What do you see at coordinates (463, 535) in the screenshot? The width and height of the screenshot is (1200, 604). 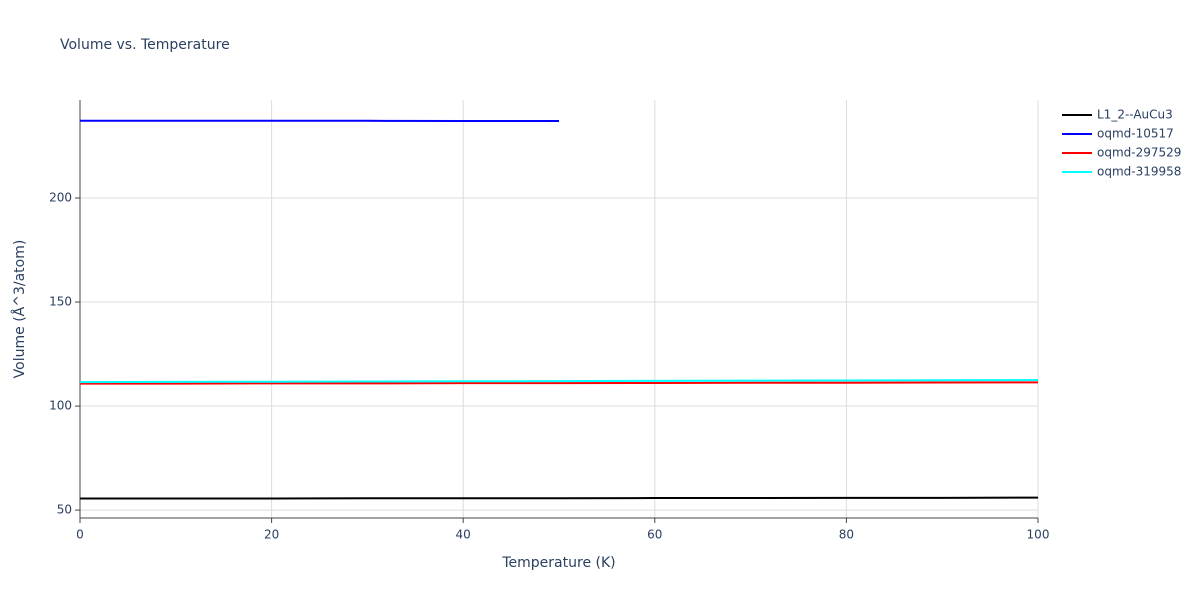 I see `x-tick-label: 40` at bounding box center [463, 535].